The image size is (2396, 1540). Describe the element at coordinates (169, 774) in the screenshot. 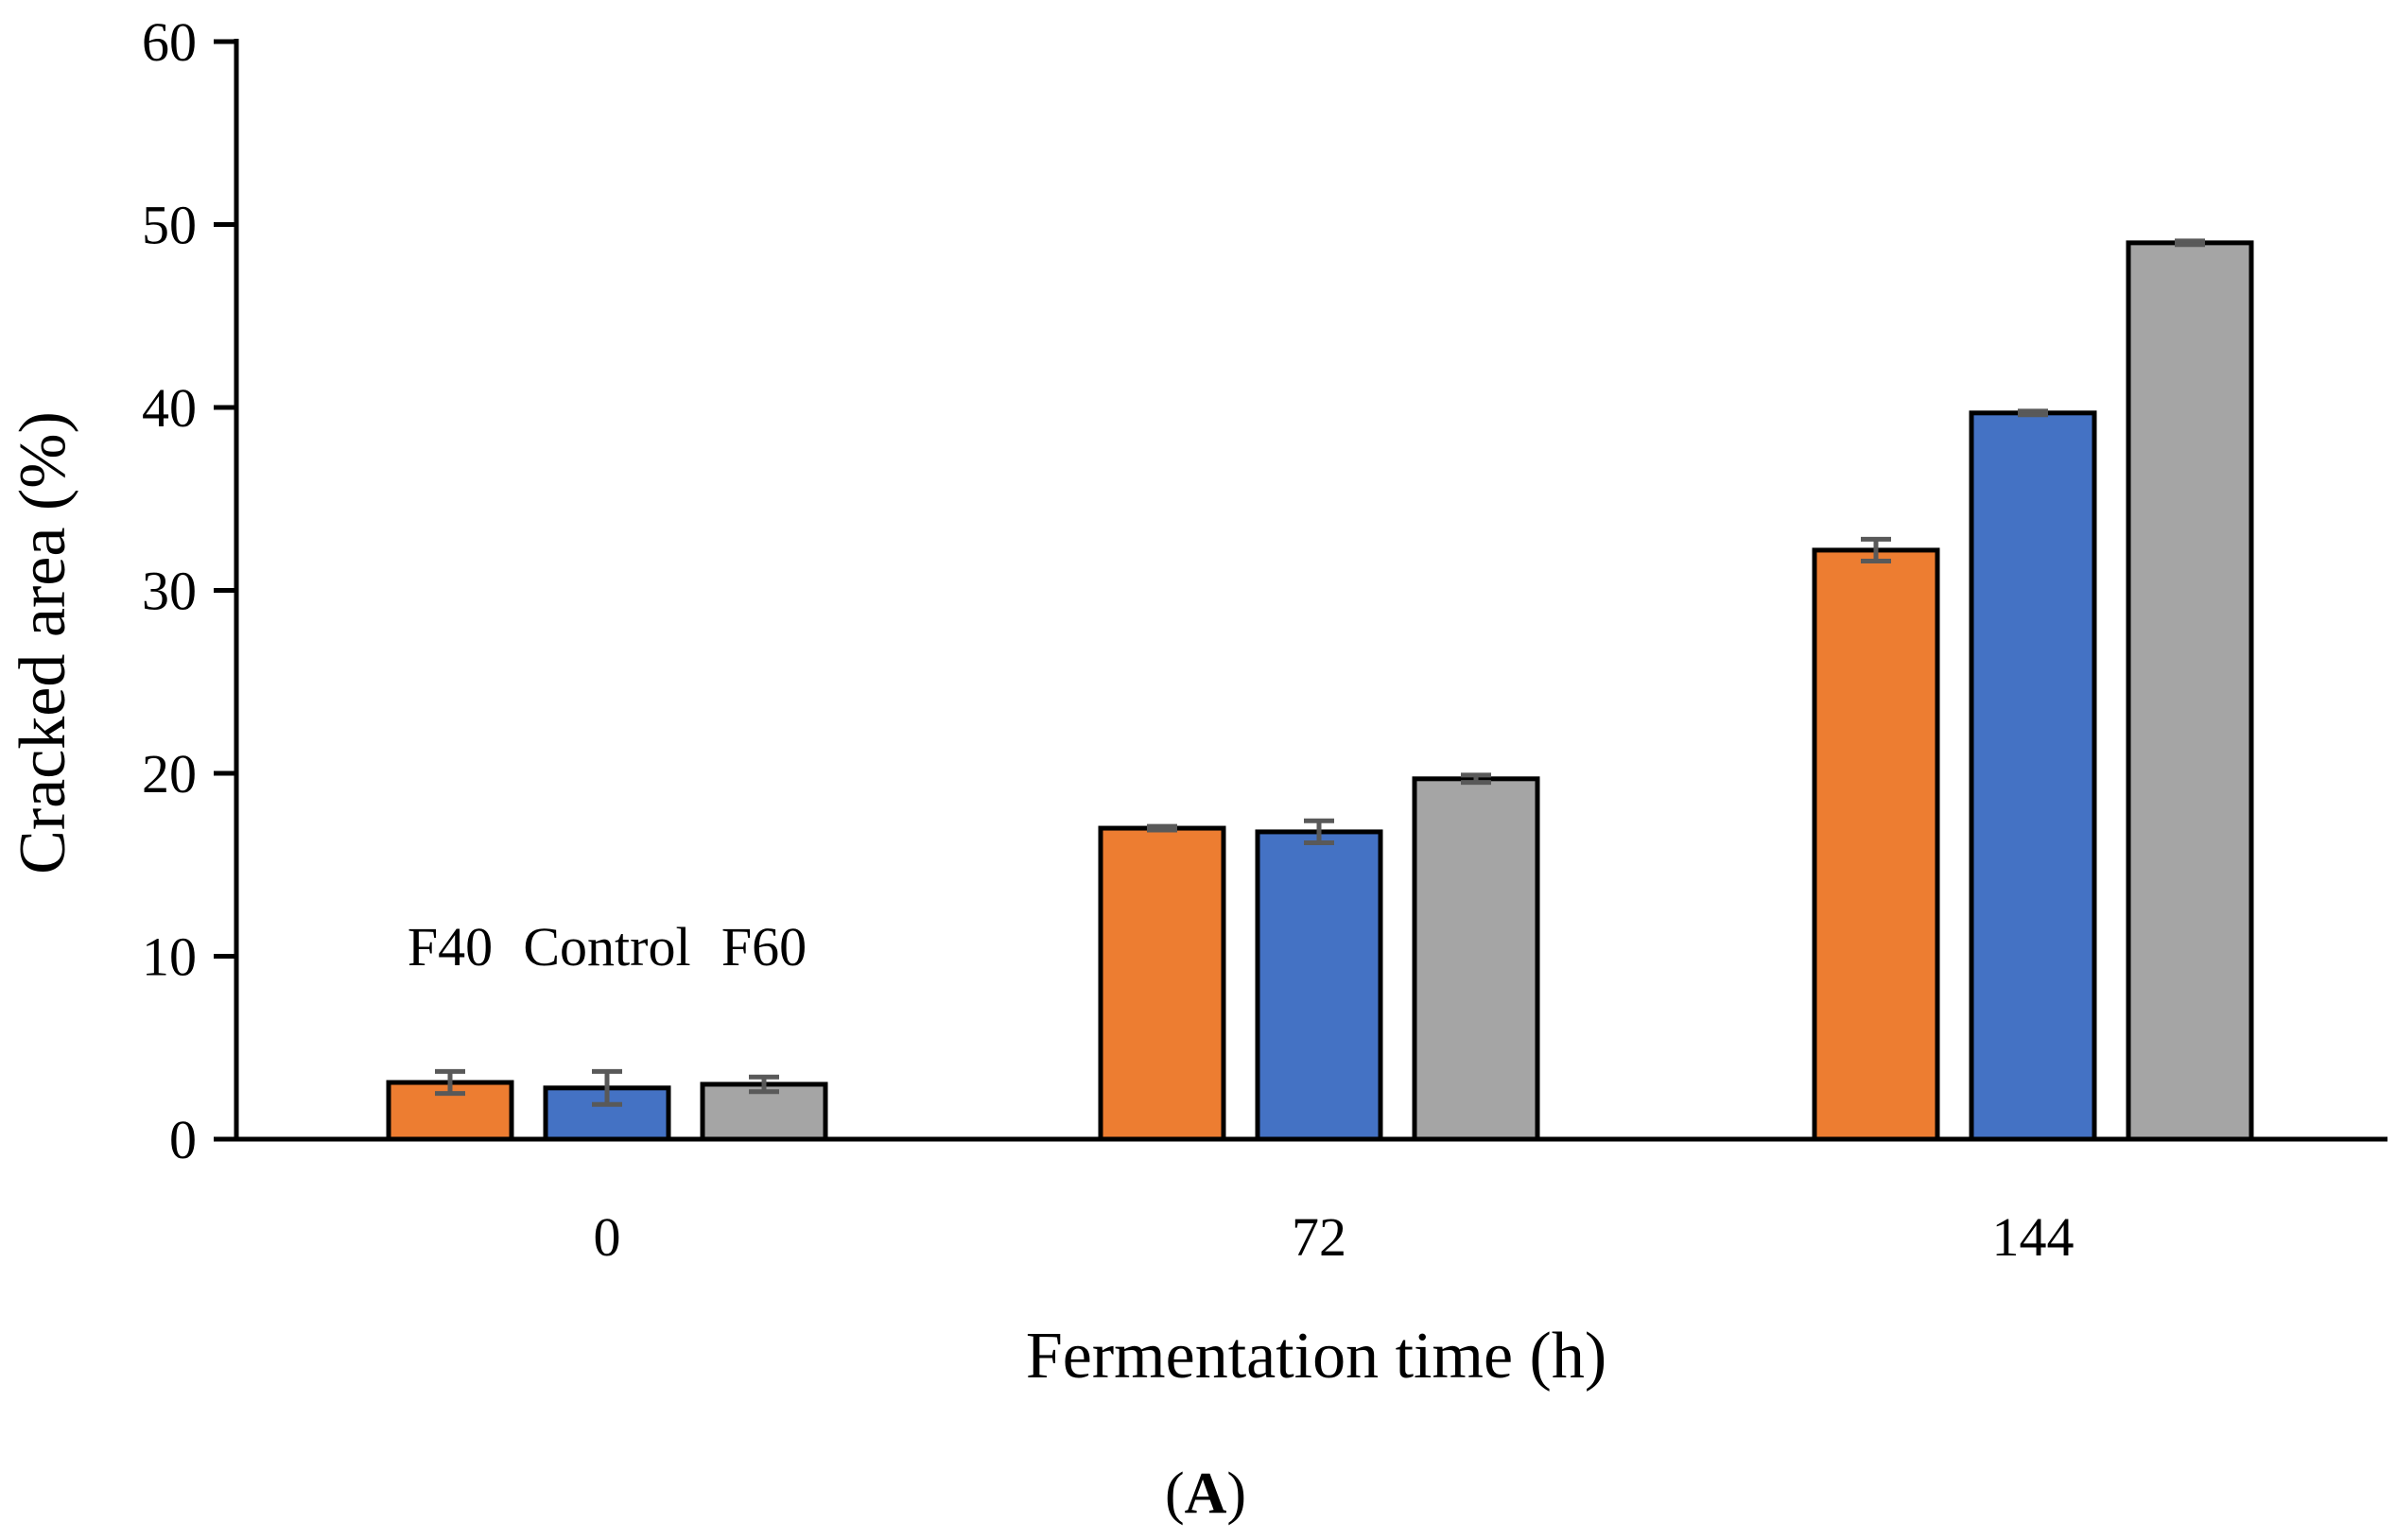

I see `y-tick-label: 20` at that location.